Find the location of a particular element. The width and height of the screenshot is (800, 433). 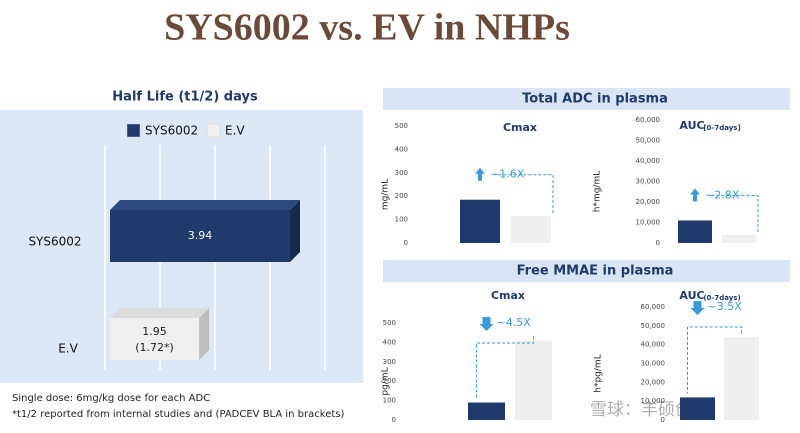

footnote: Single dose: 6mg/kg dose for each ADC is located at coordinates (111, 398).